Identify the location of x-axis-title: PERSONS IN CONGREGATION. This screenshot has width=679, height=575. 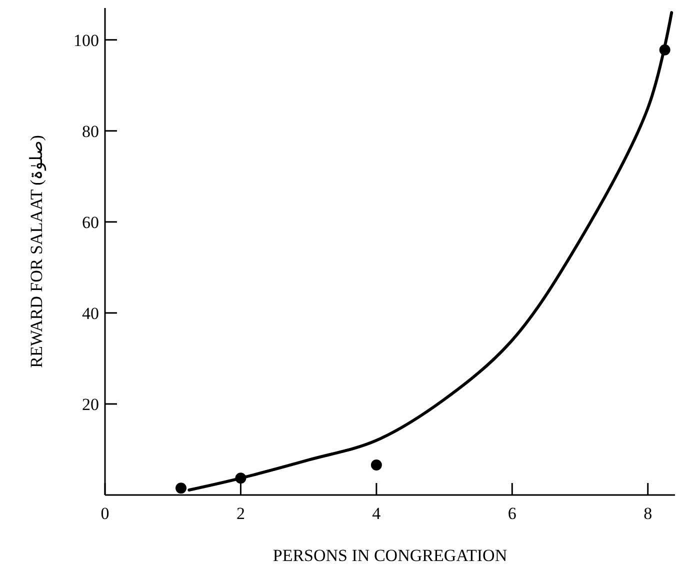
(390, 555).